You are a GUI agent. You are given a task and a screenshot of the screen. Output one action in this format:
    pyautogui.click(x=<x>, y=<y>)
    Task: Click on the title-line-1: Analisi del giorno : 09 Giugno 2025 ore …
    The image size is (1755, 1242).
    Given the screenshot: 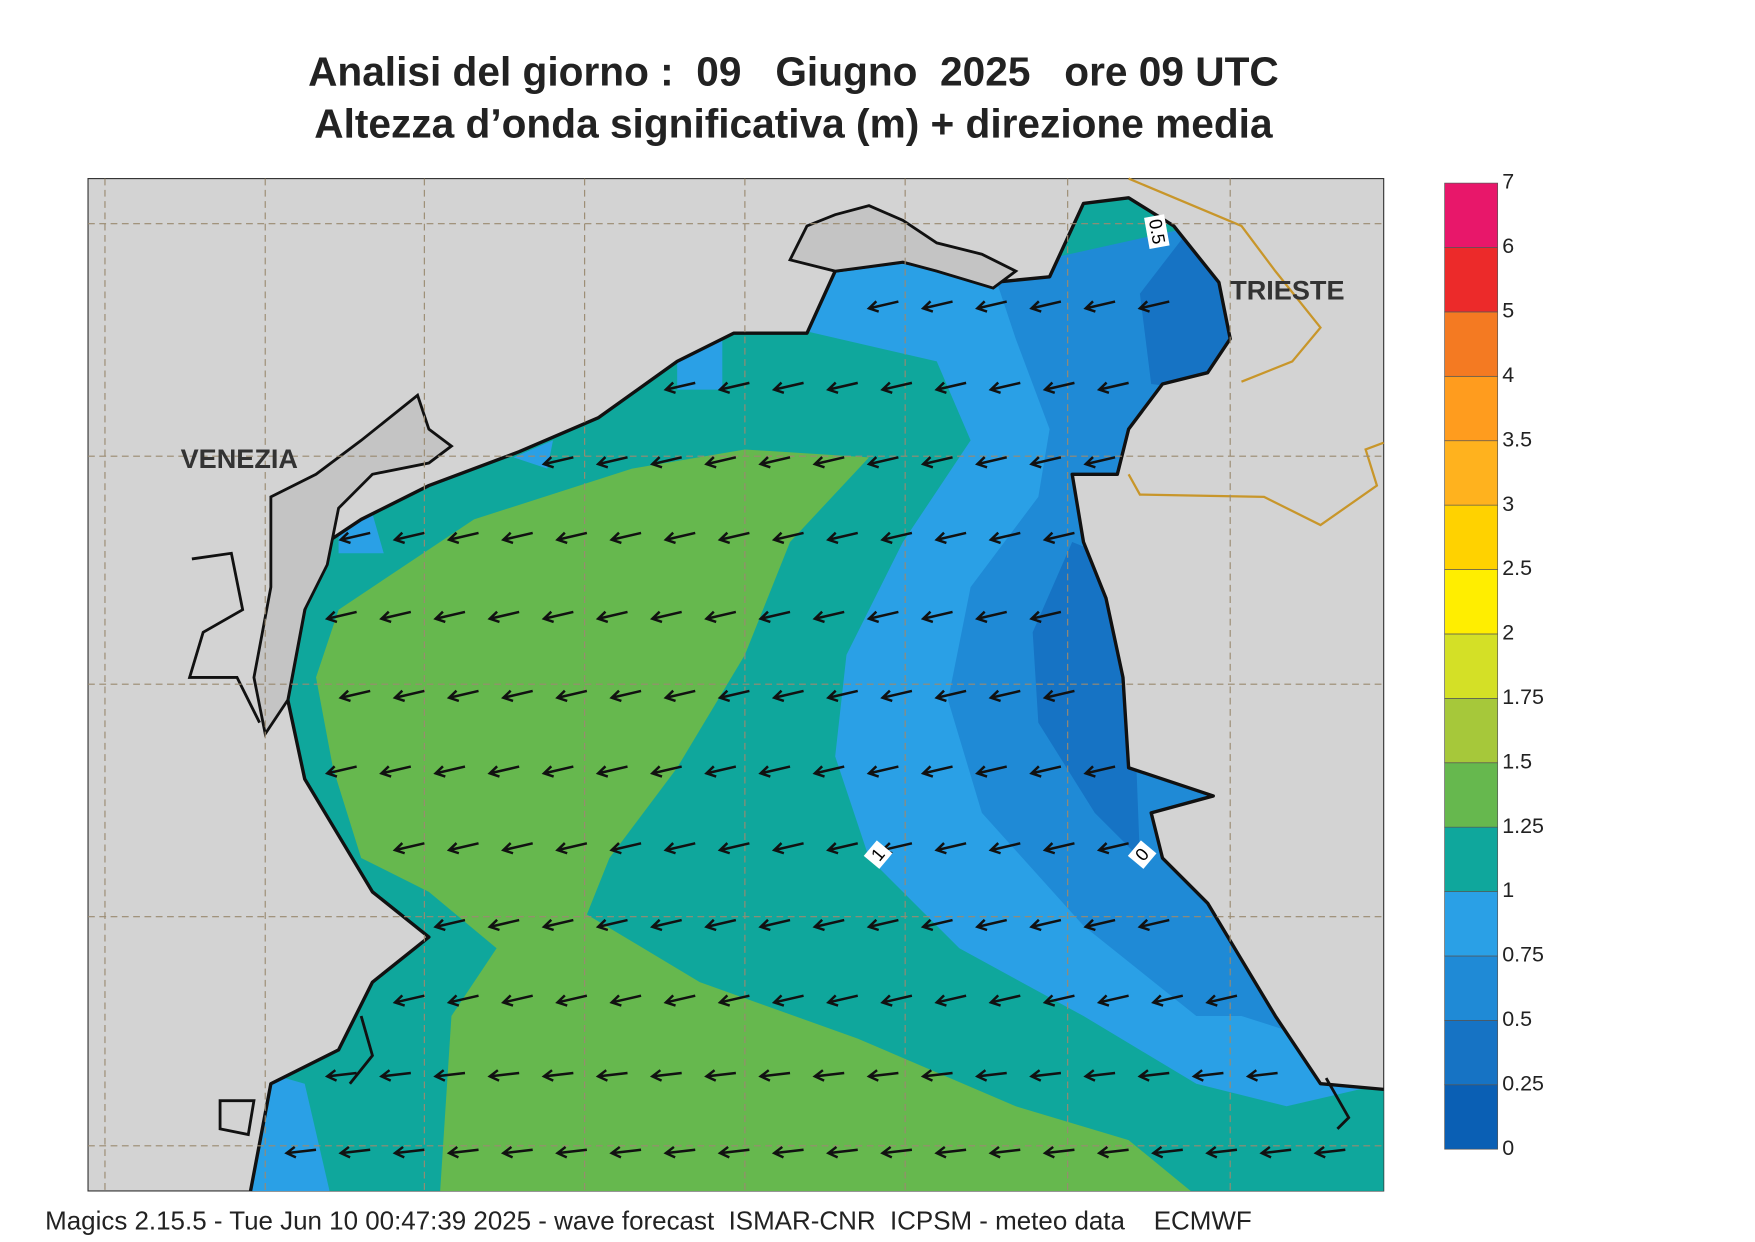 What is the action you would take?
    pyautogui.click(x=793, y=71)
    